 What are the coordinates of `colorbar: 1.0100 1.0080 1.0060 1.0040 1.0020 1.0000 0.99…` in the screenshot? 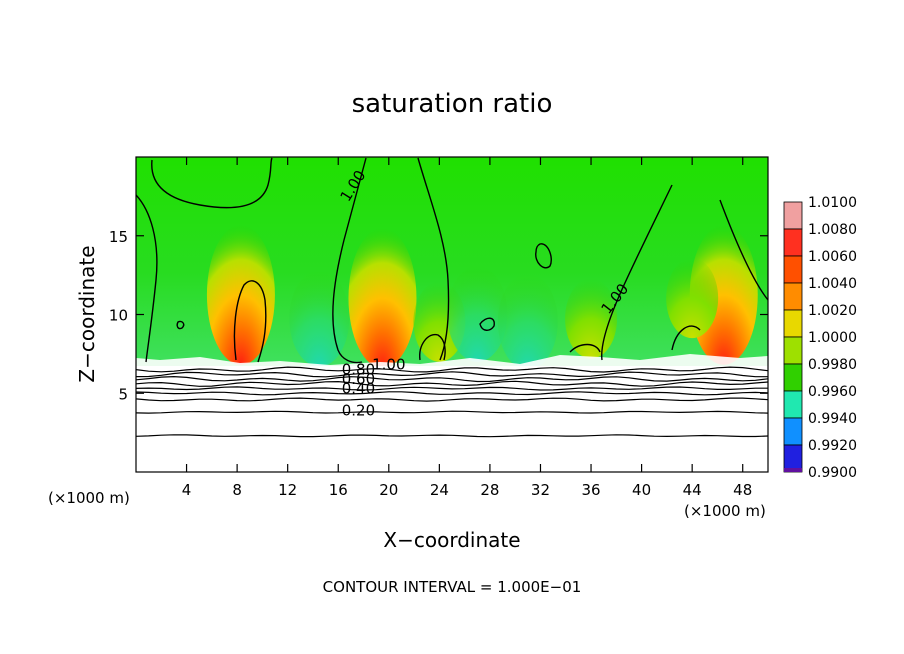 It's located at (820, 338).